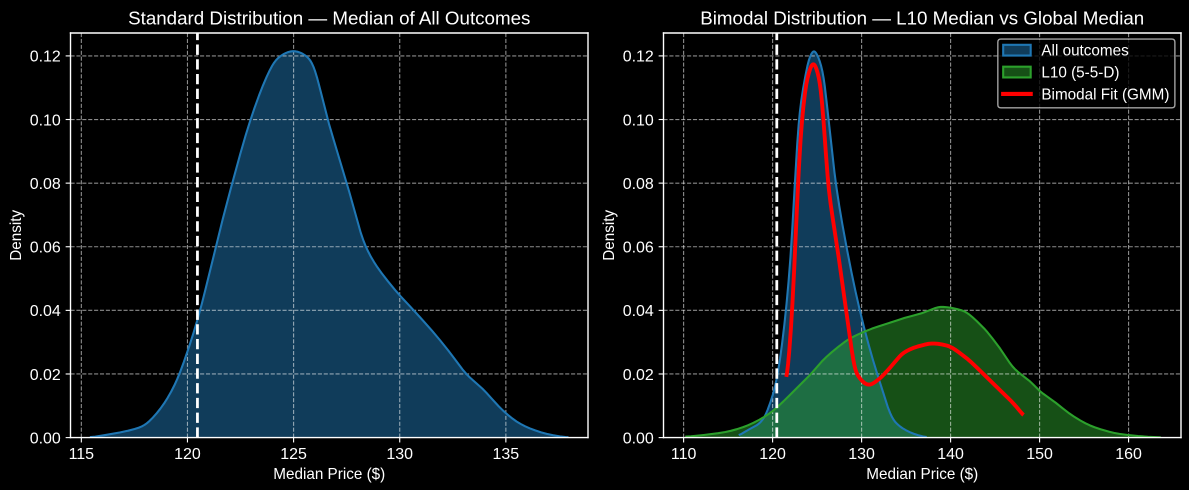 Image resolution: width=1189 pixels, height=490 pixels. I want to click on svg-text: Bimodal Fit (GMM), so click(1105, 94).